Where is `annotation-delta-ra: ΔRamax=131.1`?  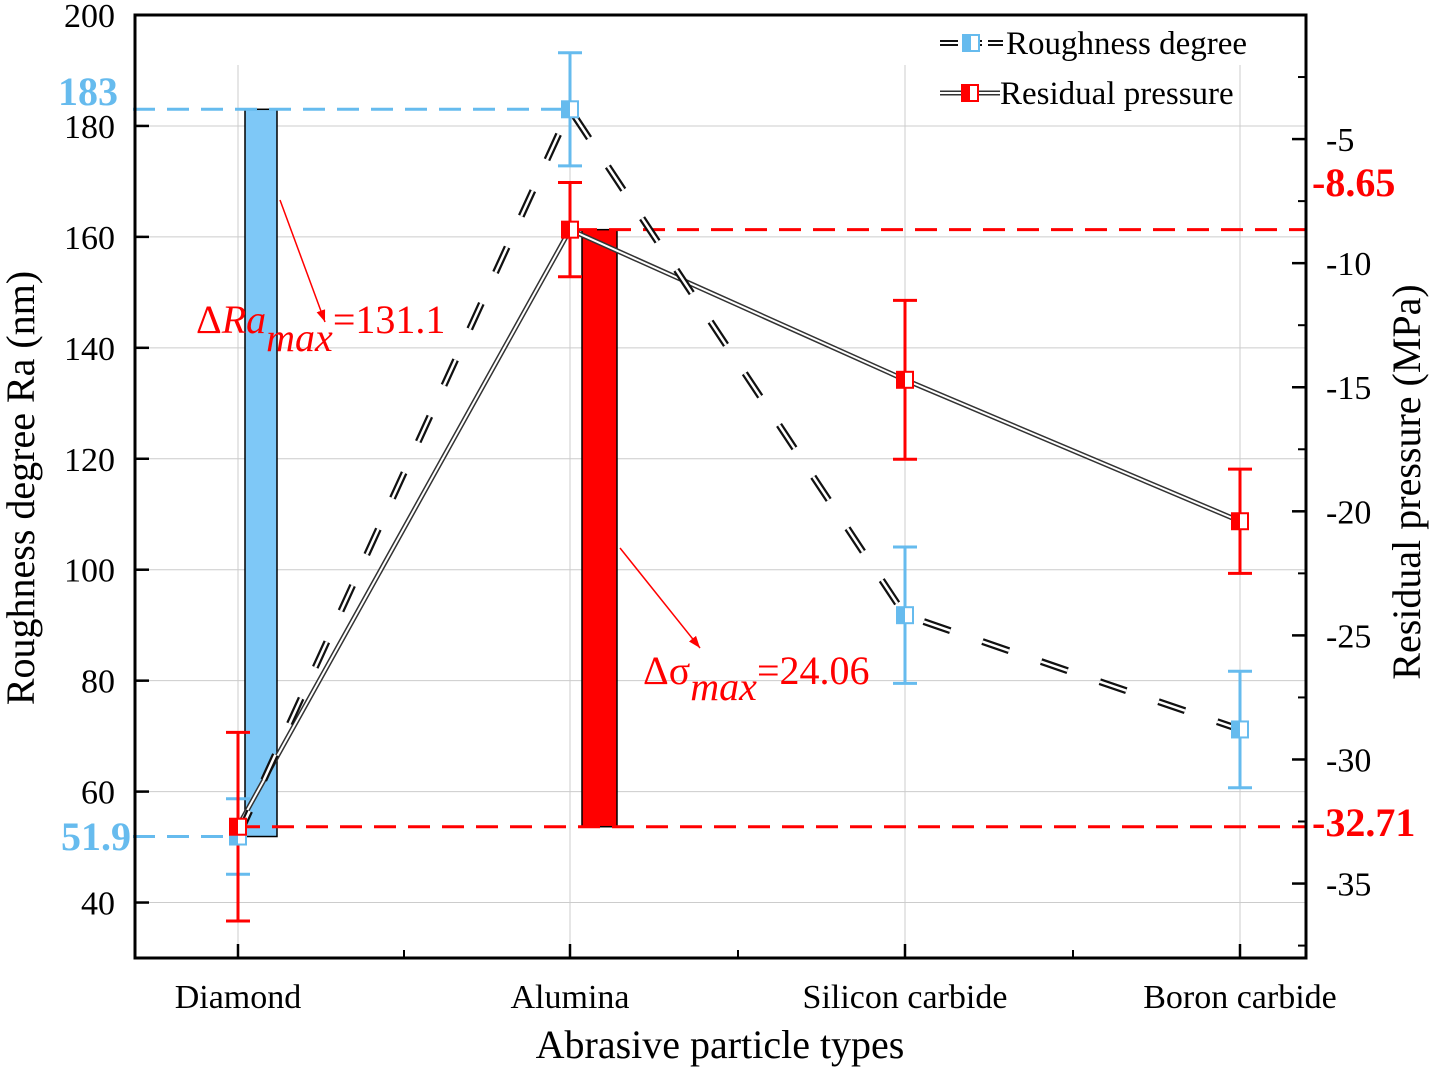
annotation-delta-ra: ΔRamax=131.1 is located at coordinates (320, 328).